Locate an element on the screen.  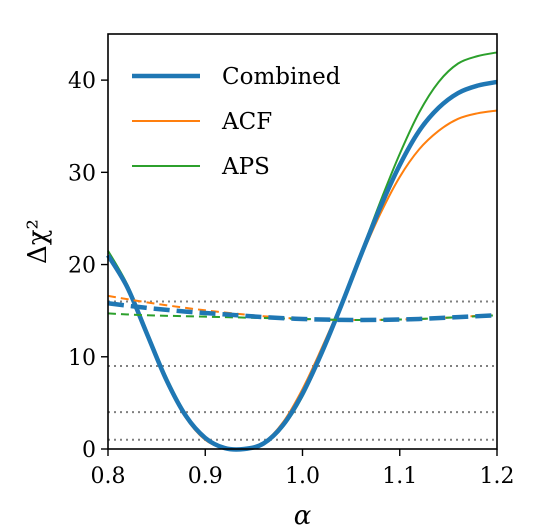
x-tick-label: 0.8 is located at coordinates (108, 476).